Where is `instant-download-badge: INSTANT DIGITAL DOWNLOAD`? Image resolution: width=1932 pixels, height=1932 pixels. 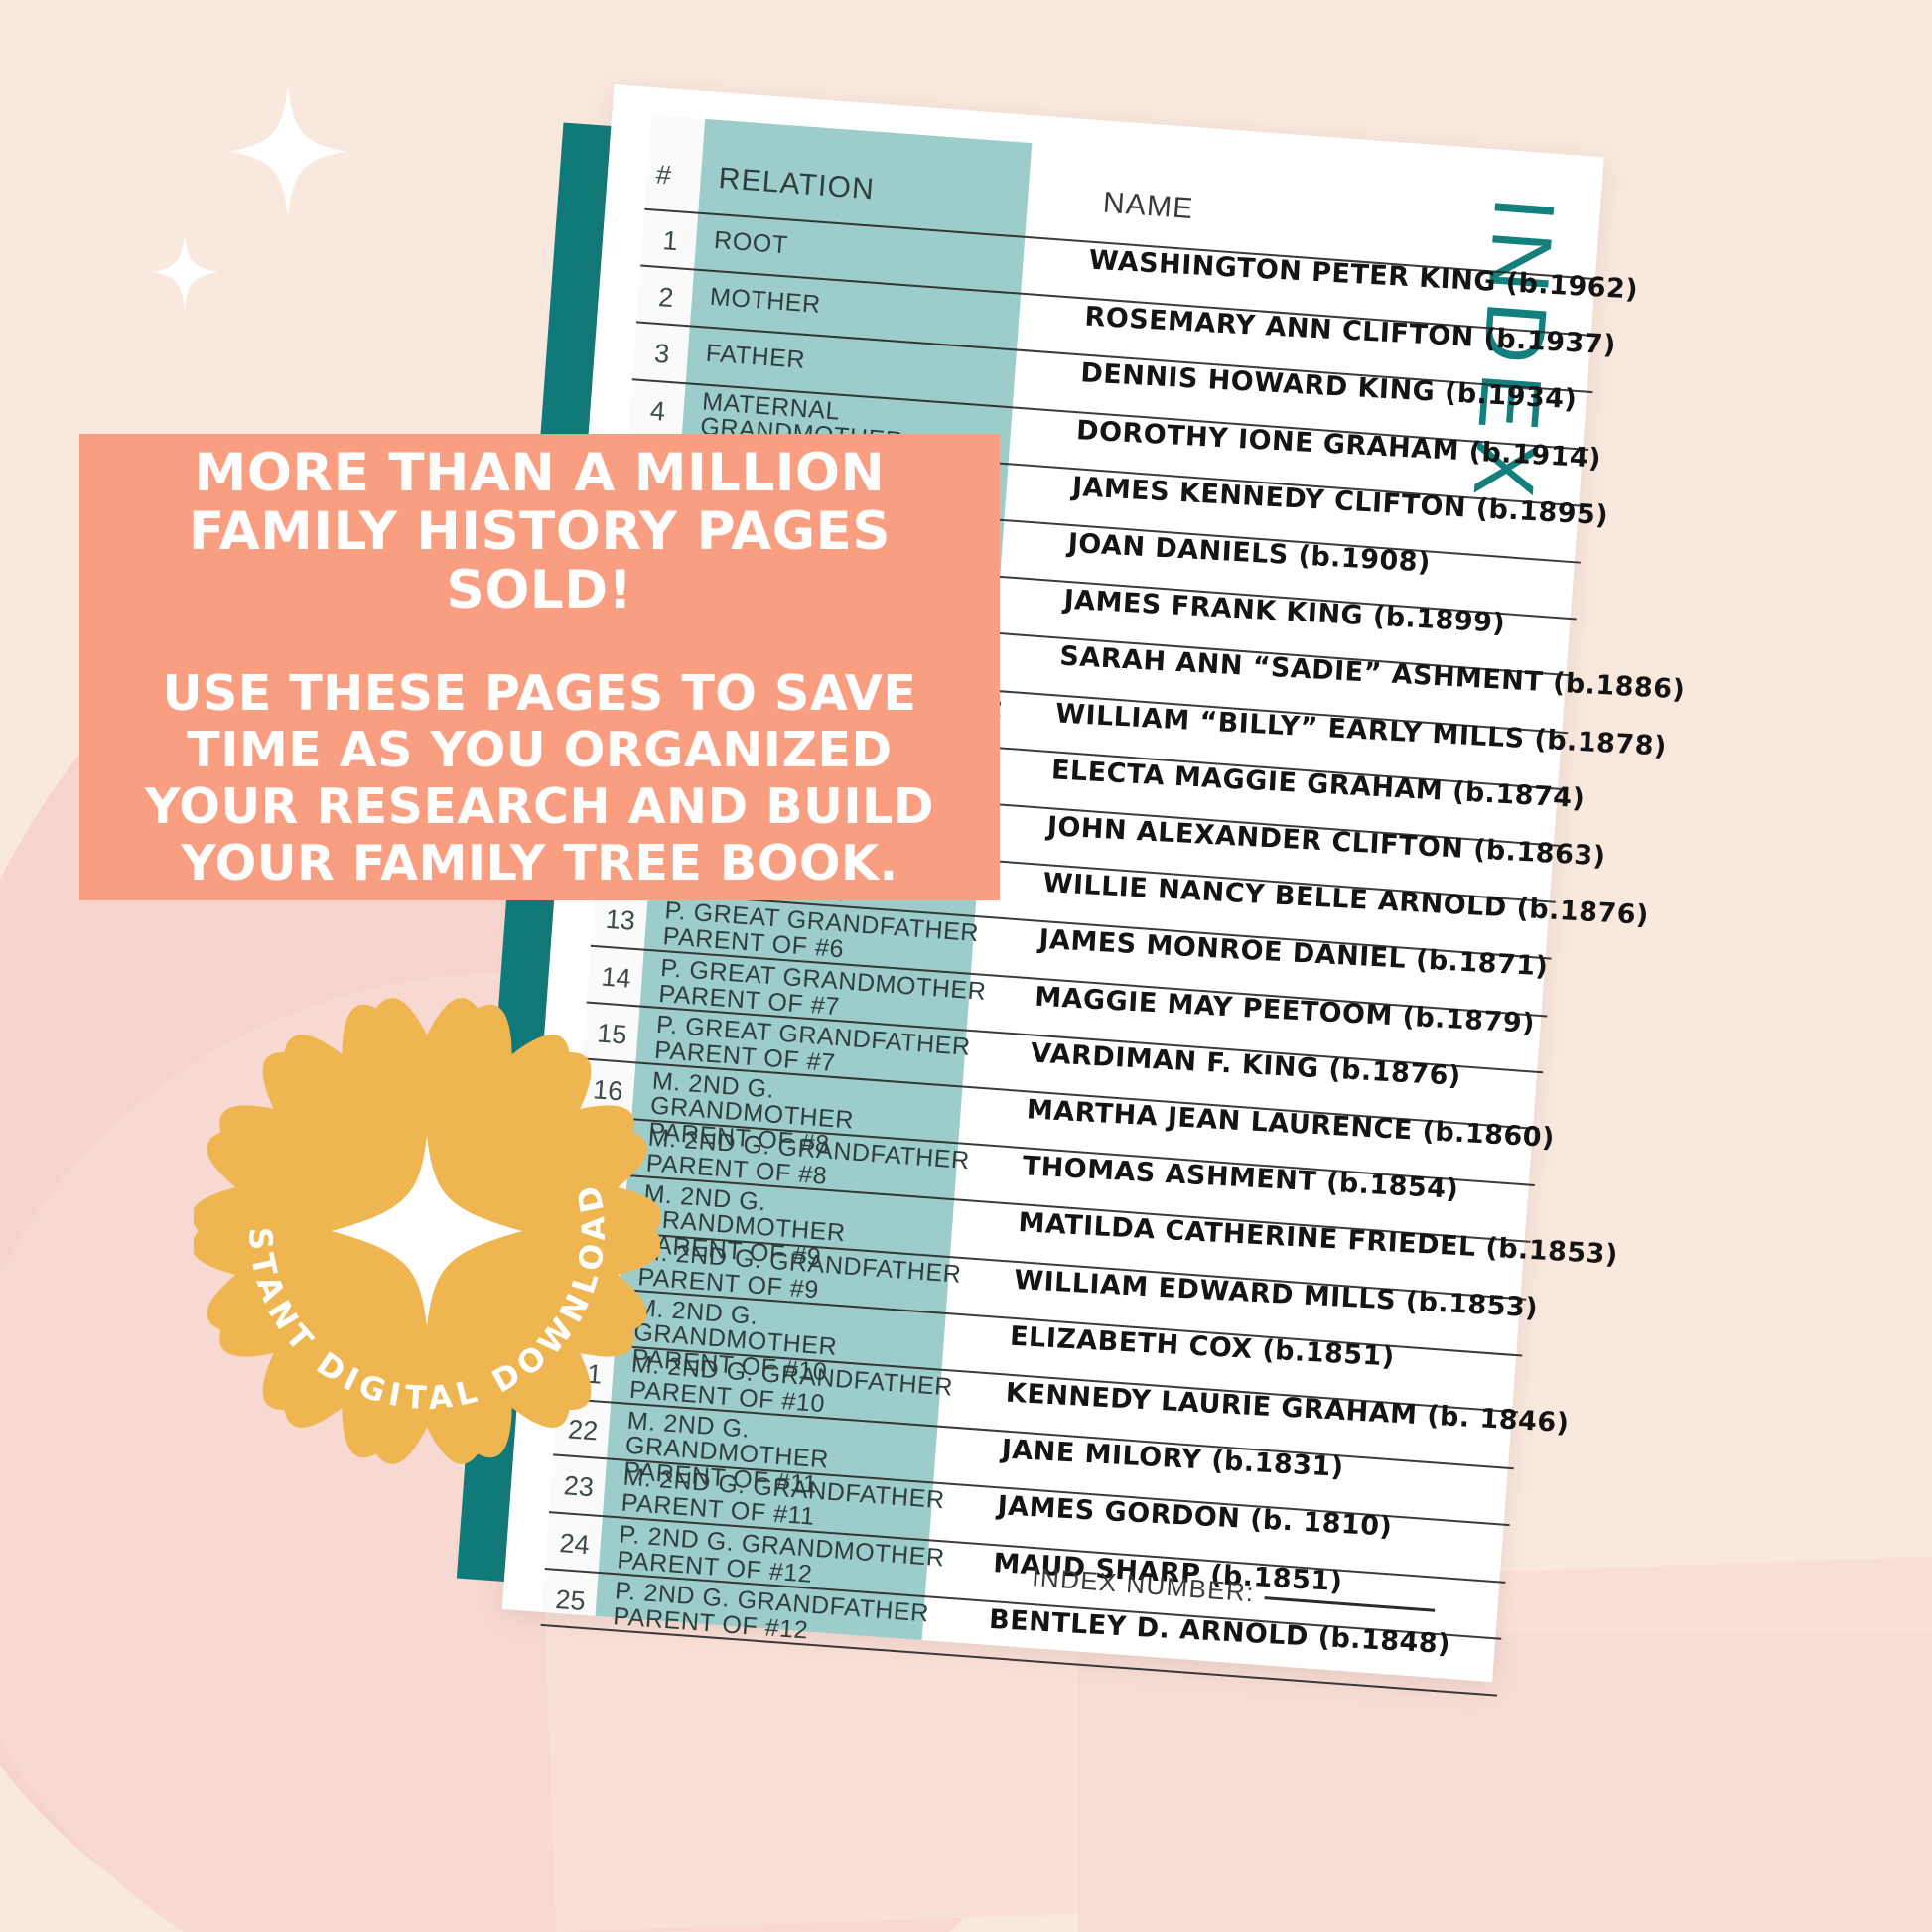
instant-download-badge: INSTANT DIGITAL DOWNLOAD is located at coordinates (427, 1231).